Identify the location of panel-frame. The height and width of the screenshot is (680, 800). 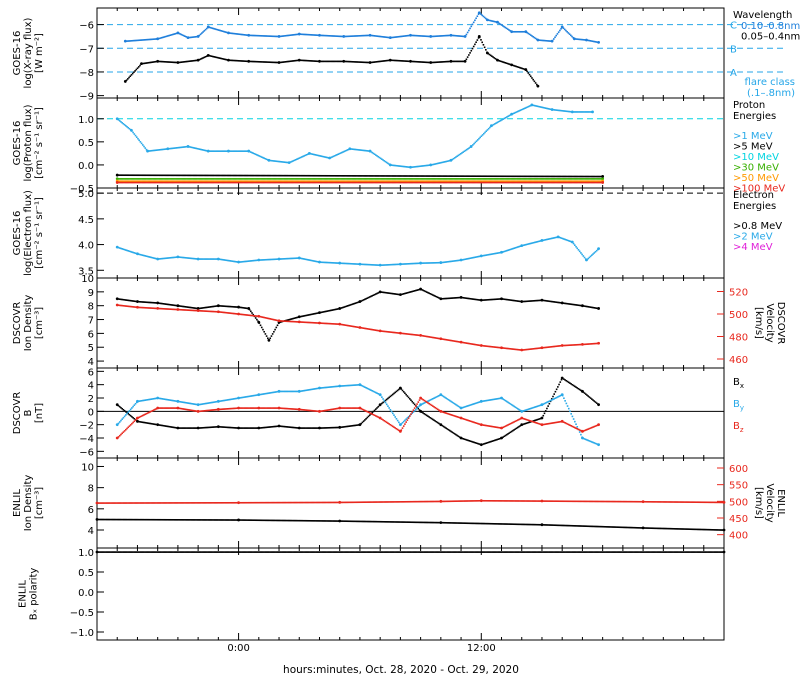
(410, 53).